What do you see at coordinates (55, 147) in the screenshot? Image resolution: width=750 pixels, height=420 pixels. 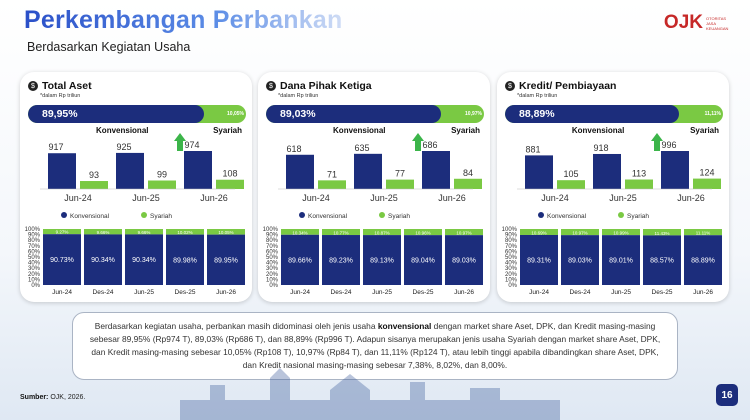 I see `data-label-konvensional: 917` at bounding box center [55, 147].